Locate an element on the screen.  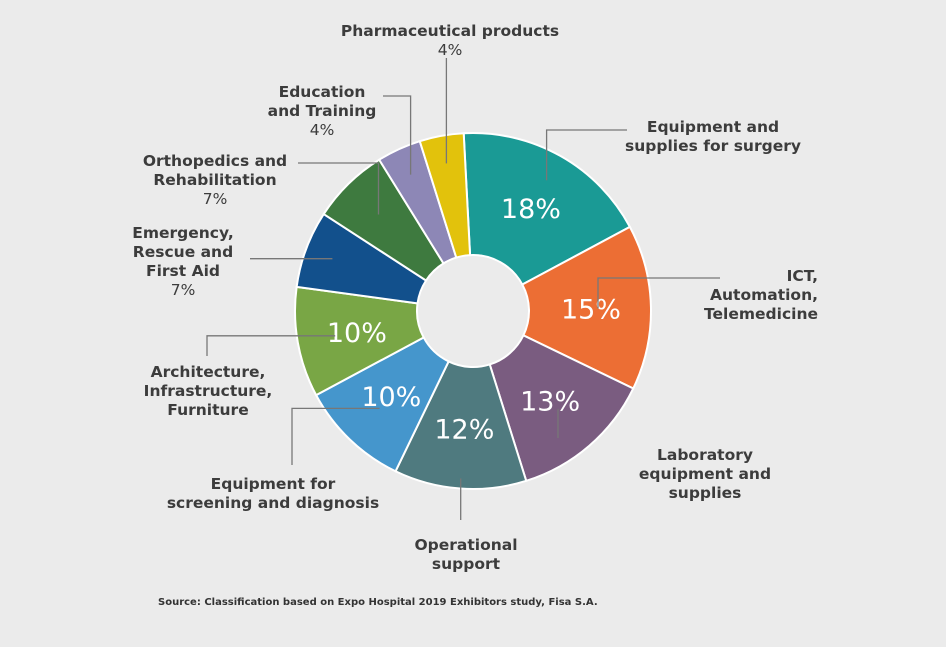
label-ict-automation-telemedicine: ICT, Automation, Telemedicine is located at coordinates (749, 295).